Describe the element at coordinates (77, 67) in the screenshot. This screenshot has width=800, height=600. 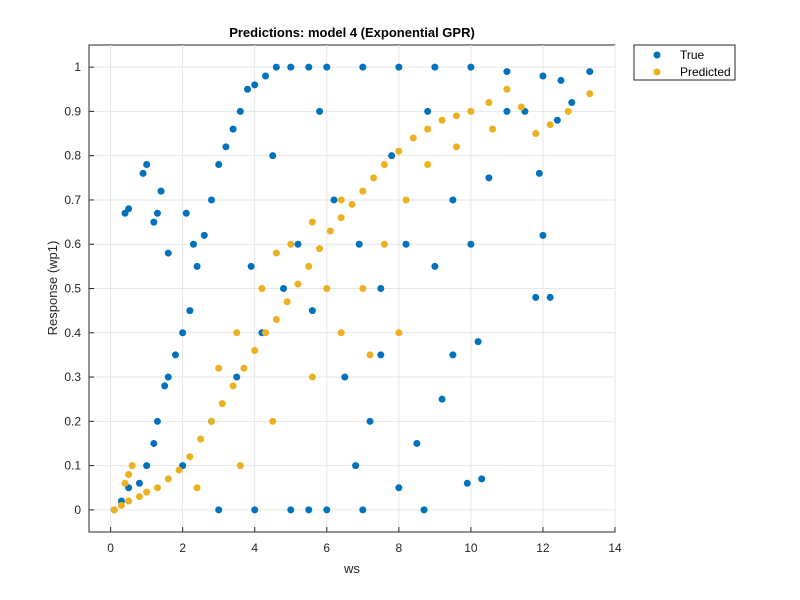
I see `y-tick-label: 1` at that location.